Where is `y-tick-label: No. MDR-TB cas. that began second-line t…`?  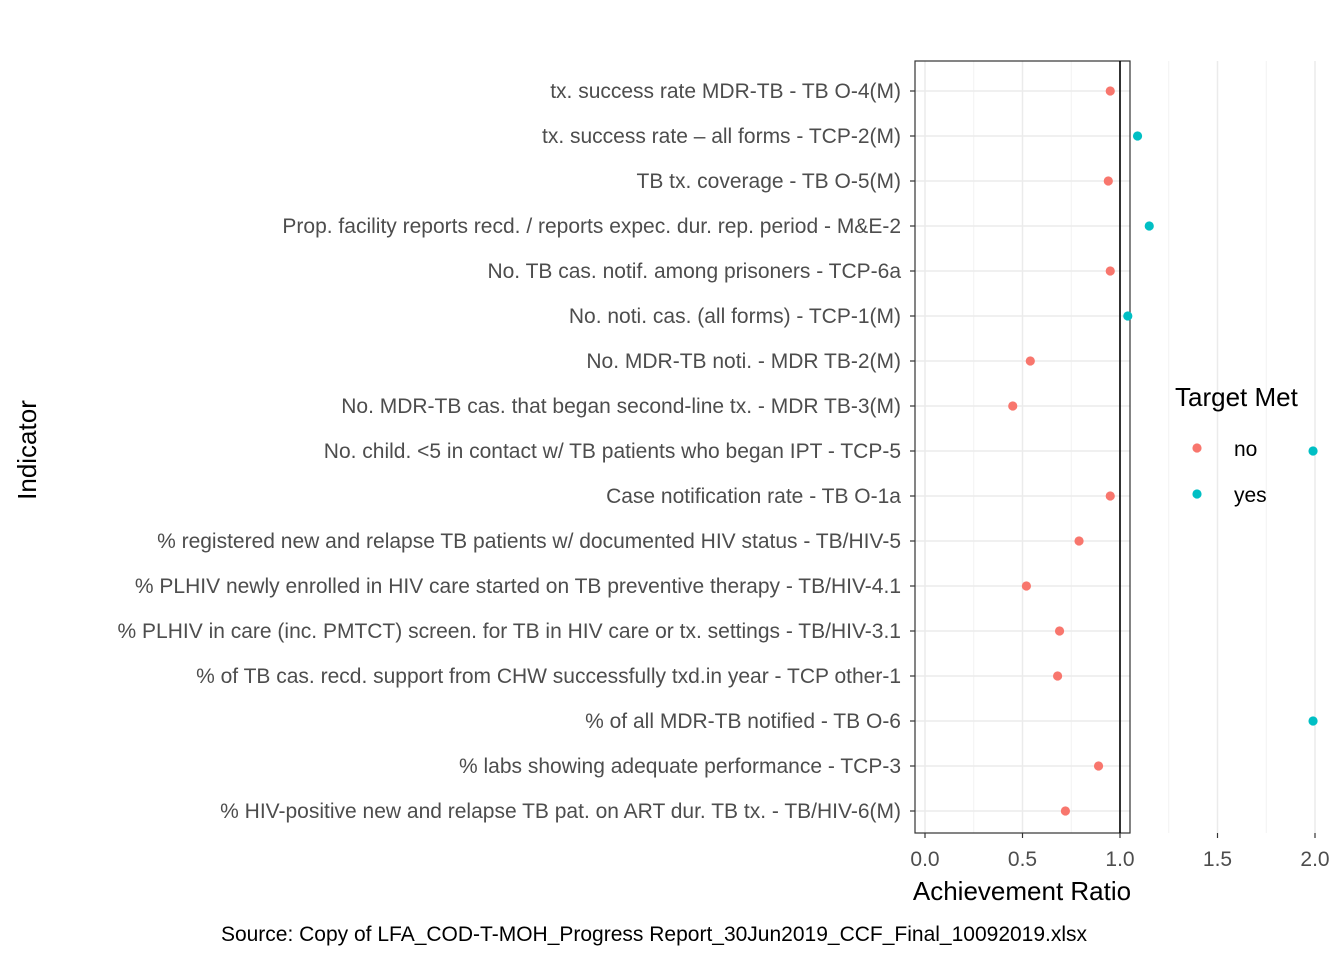
y-tick-label: No. MDR-TB cas. that began second-line t… is located at coordinates (621, 406).